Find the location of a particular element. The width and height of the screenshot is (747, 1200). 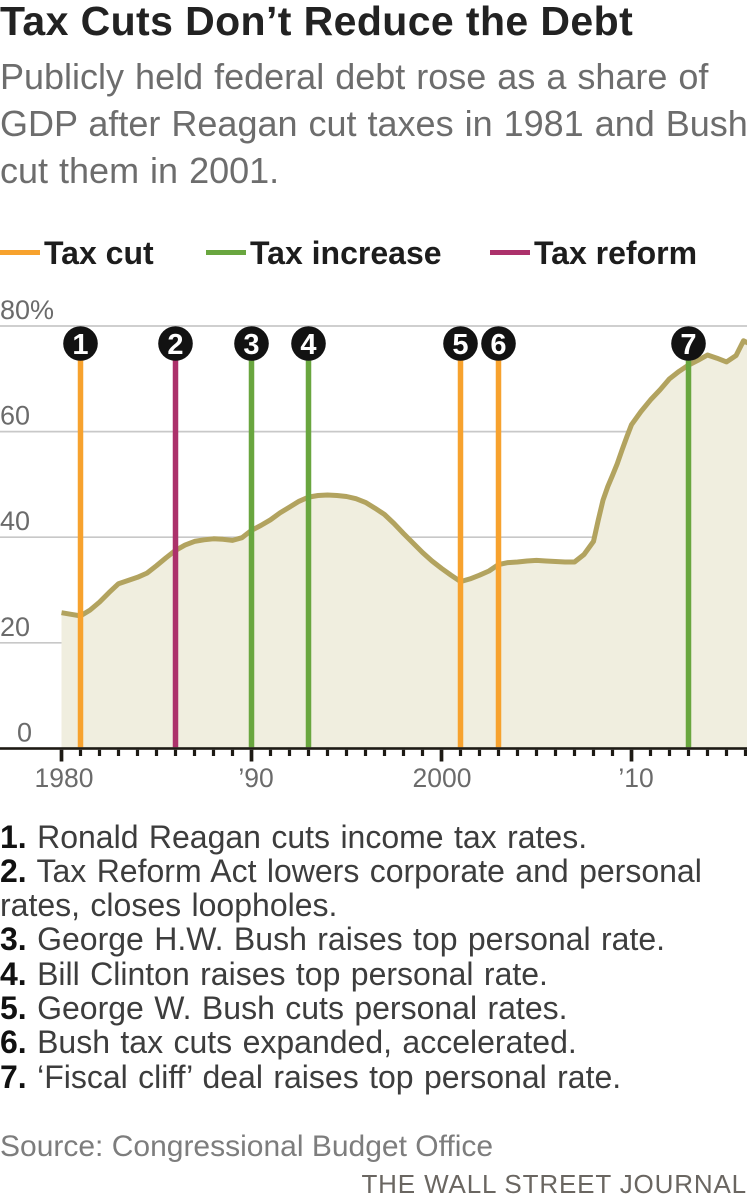

svg-text: 4 is located at coordinates (308, 345).